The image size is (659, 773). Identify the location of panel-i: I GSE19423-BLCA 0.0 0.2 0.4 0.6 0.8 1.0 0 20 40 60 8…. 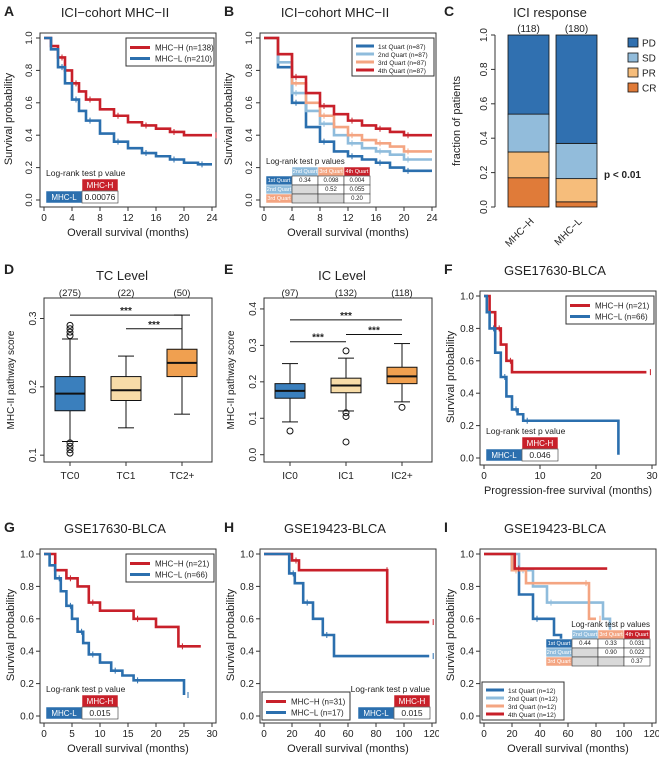
(549, 644).